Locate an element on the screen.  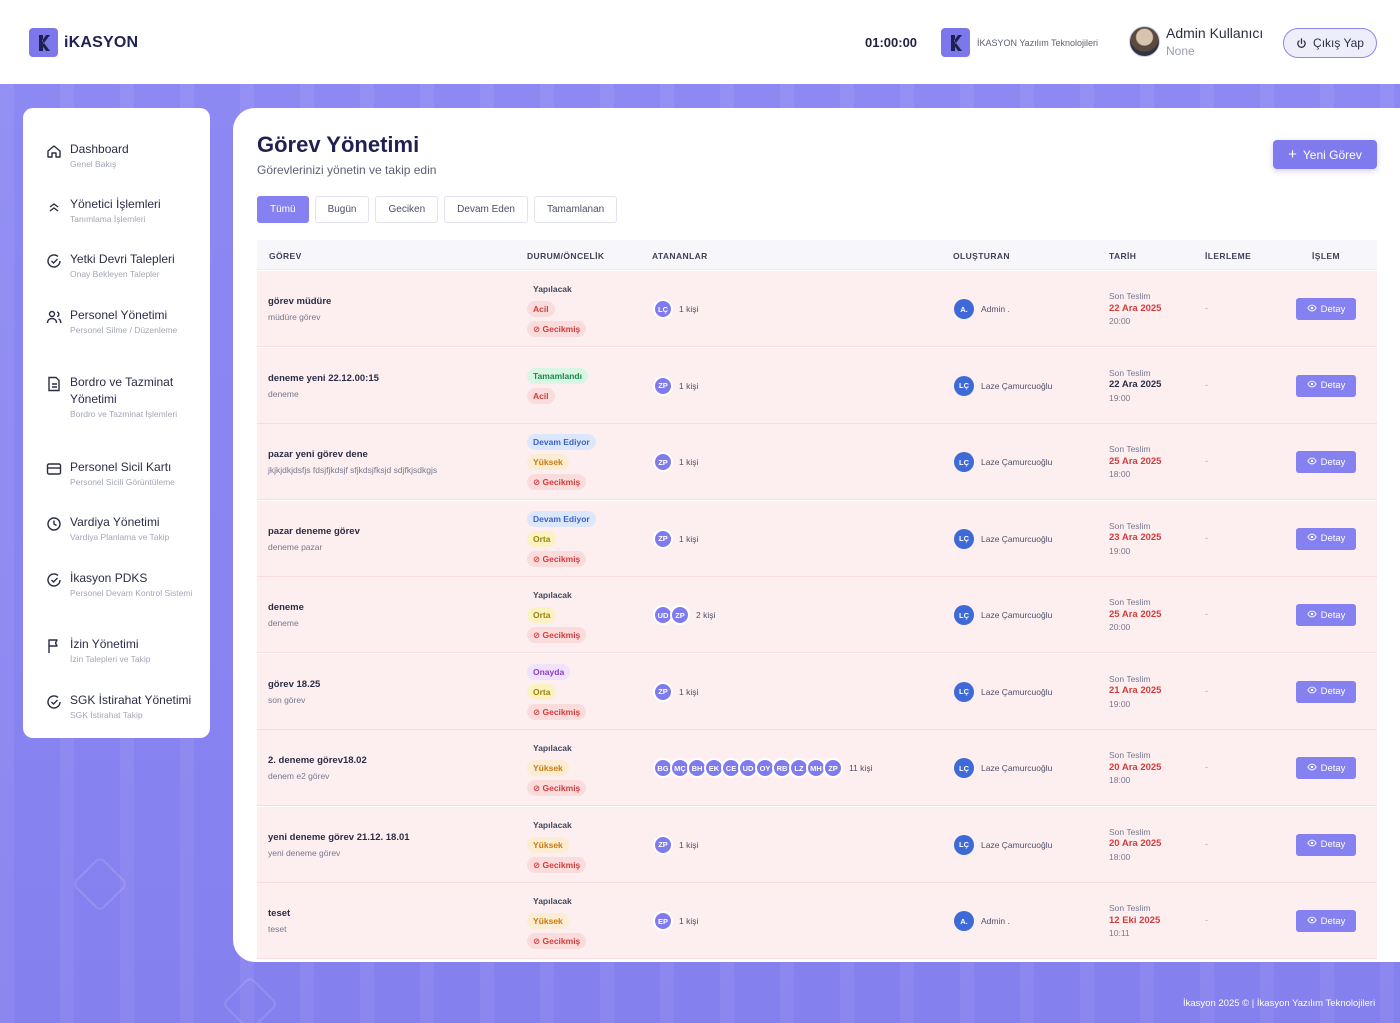
app-logo: iKASYON is located at coordinates (83, 42).